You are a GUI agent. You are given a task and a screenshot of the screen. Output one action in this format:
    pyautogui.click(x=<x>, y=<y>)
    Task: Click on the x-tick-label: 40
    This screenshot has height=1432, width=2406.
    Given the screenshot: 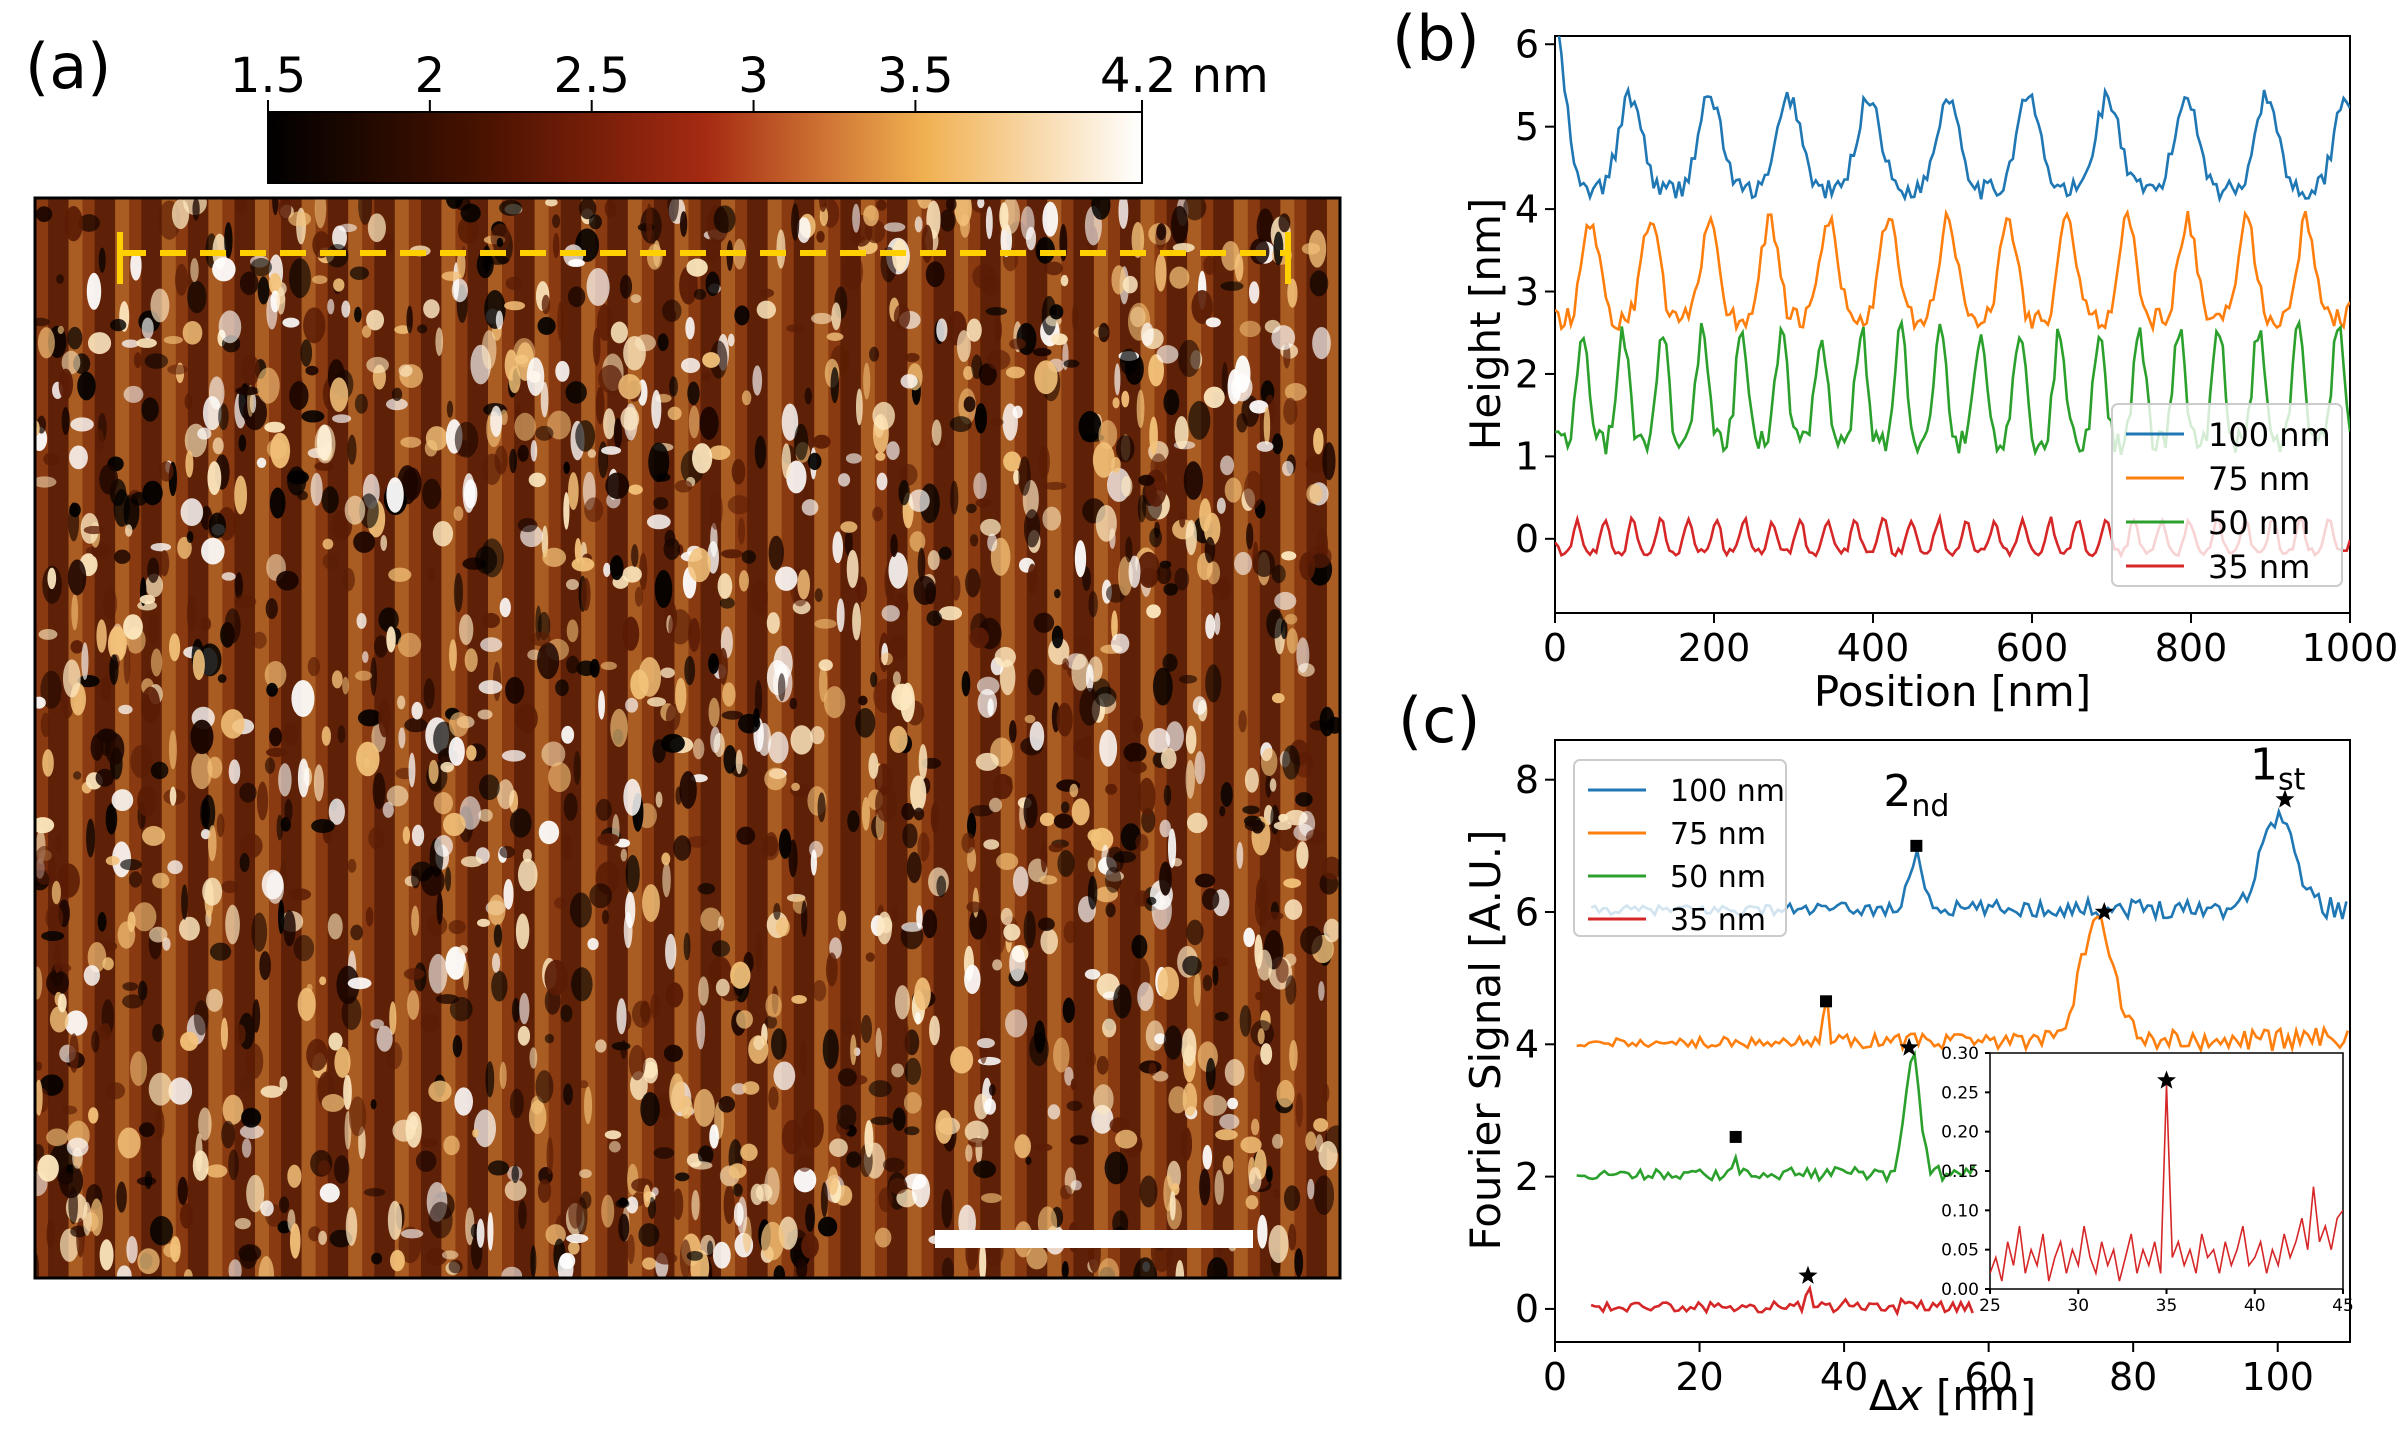 What is the action you would take?
    pyautogui.click(x=1844, y=1377)
    